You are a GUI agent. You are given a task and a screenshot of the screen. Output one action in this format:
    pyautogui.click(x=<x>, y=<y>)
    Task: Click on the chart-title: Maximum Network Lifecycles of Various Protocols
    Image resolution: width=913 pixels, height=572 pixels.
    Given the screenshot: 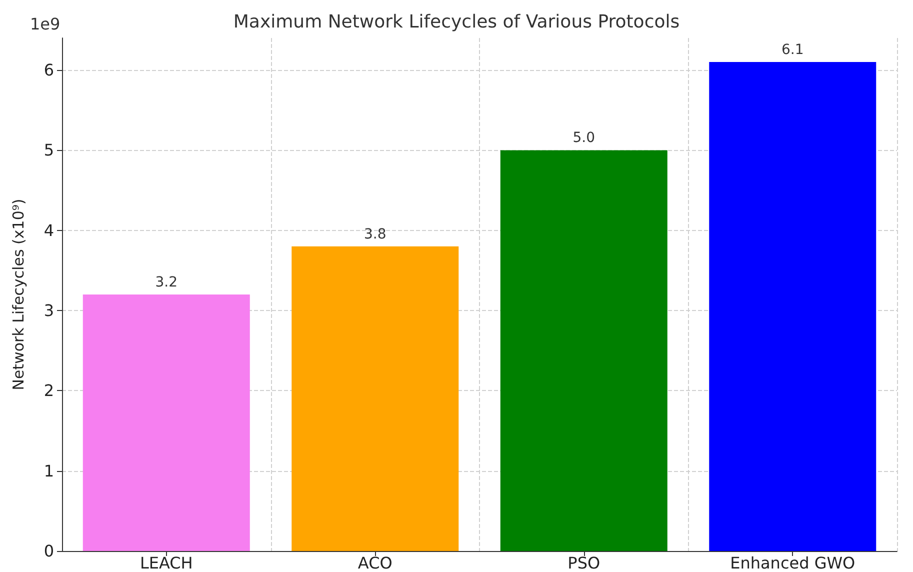 What is the action you would take?
    pyautogui.click(x=456, y=22)
    